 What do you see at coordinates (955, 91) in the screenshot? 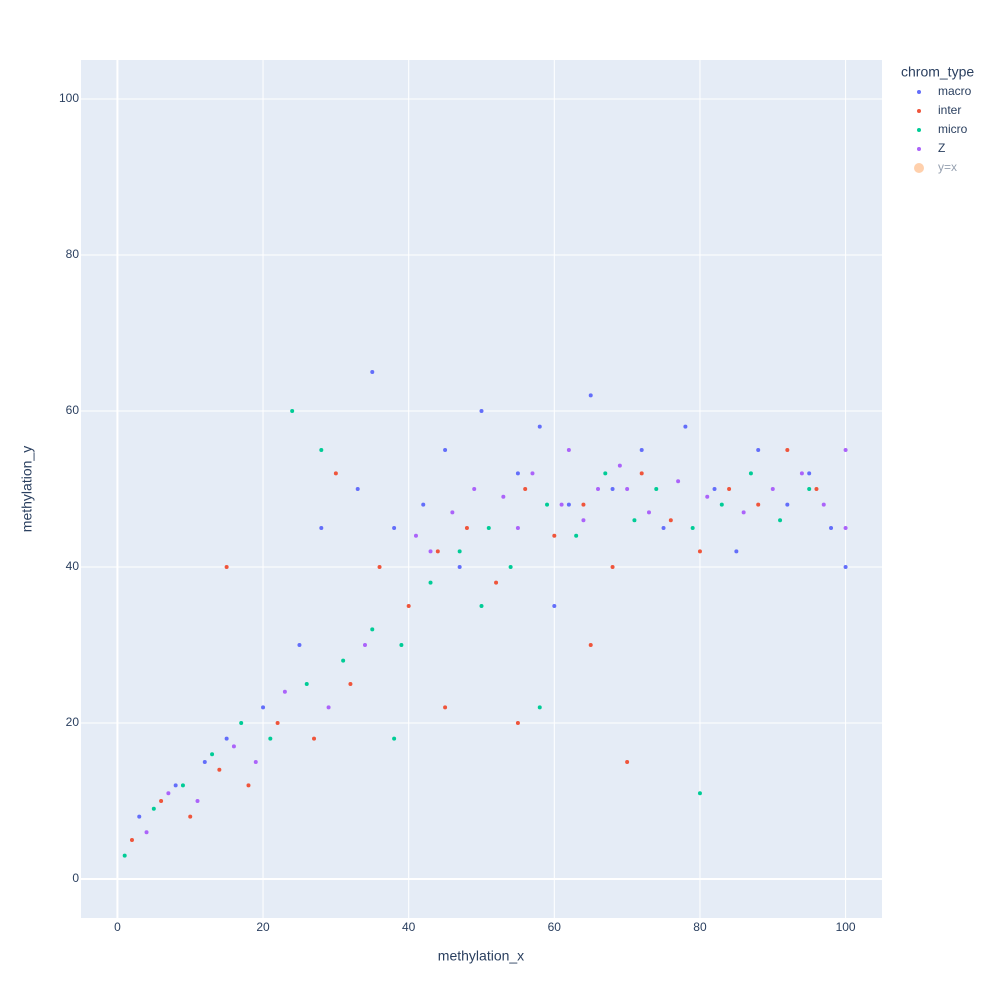
I see `legend-label: macro` at bounding box center [955, 91].